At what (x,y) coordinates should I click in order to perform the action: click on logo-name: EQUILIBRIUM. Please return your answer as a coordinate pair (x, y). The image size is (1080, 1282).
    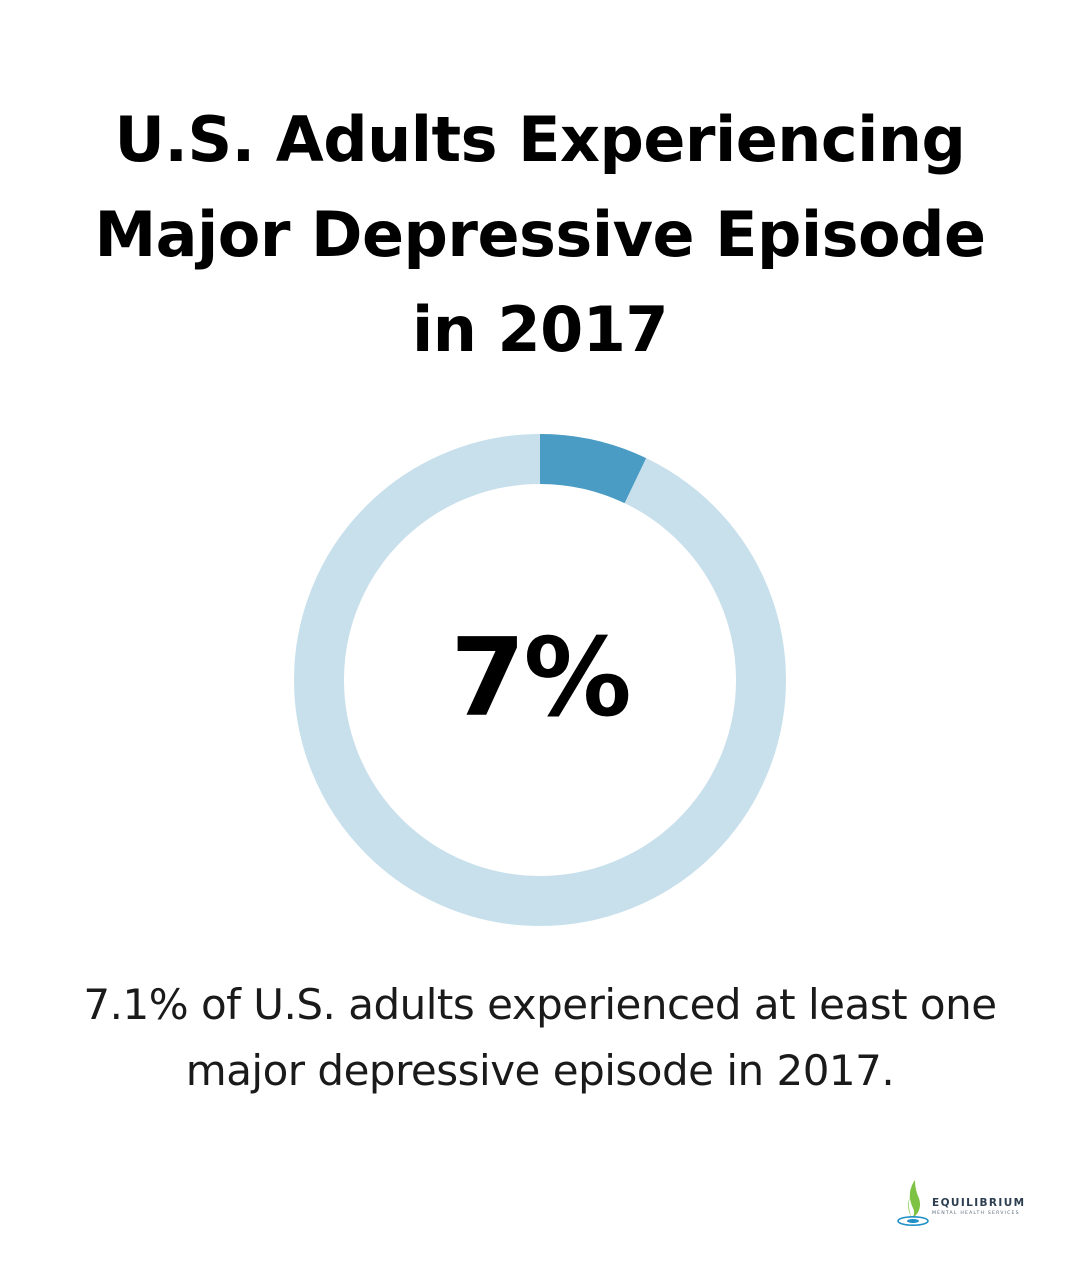
    Looking at the image, I should click on (979, 1203).